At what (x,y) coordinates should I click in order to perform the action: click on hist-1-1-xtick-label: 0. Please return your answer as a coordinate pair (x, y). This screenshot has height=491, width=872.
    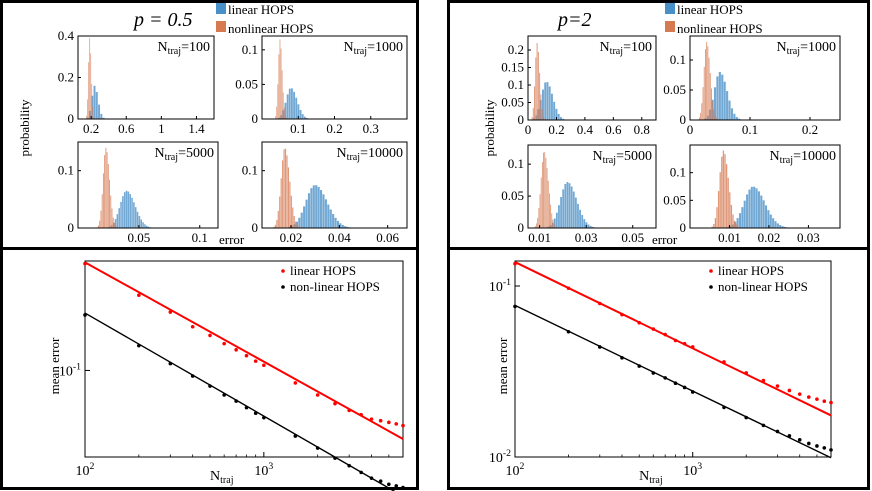
    Looking at the image, I should click on (690, 129).